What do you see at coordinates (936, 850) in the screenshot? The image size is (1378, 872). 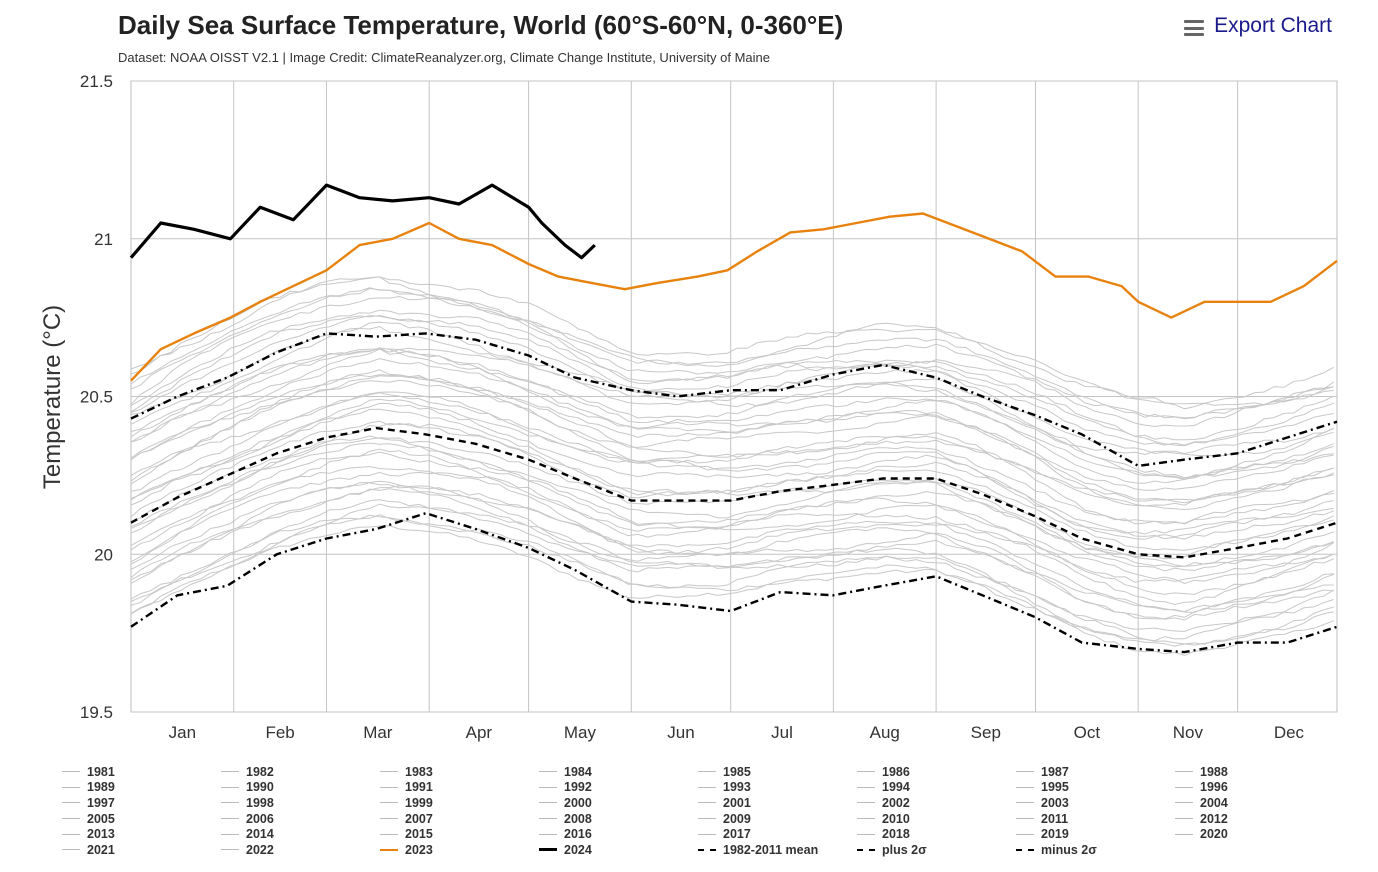 I see `legend-item-plus-2-: plus 2σ` at bounding box center [936, 850].